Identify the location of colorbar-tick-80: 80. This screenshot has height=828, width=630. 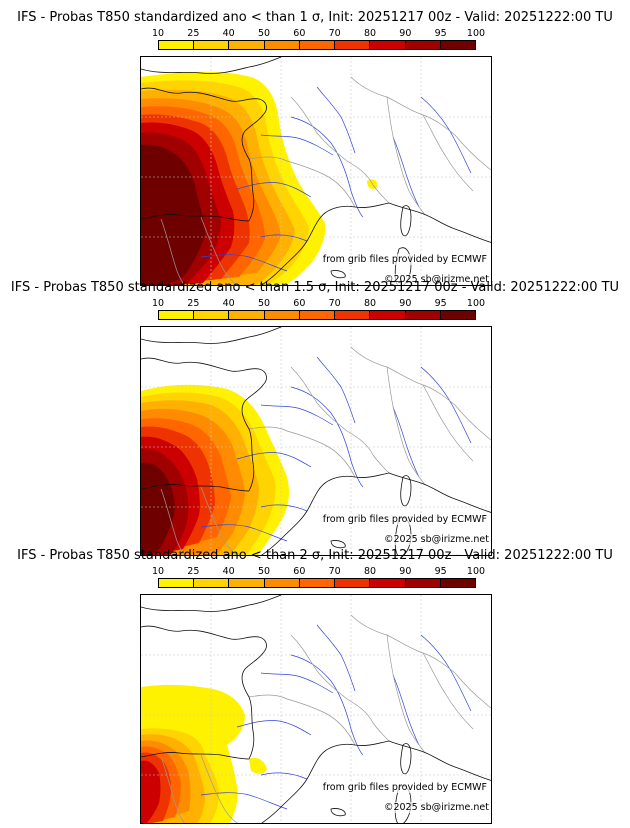
(370, 303).